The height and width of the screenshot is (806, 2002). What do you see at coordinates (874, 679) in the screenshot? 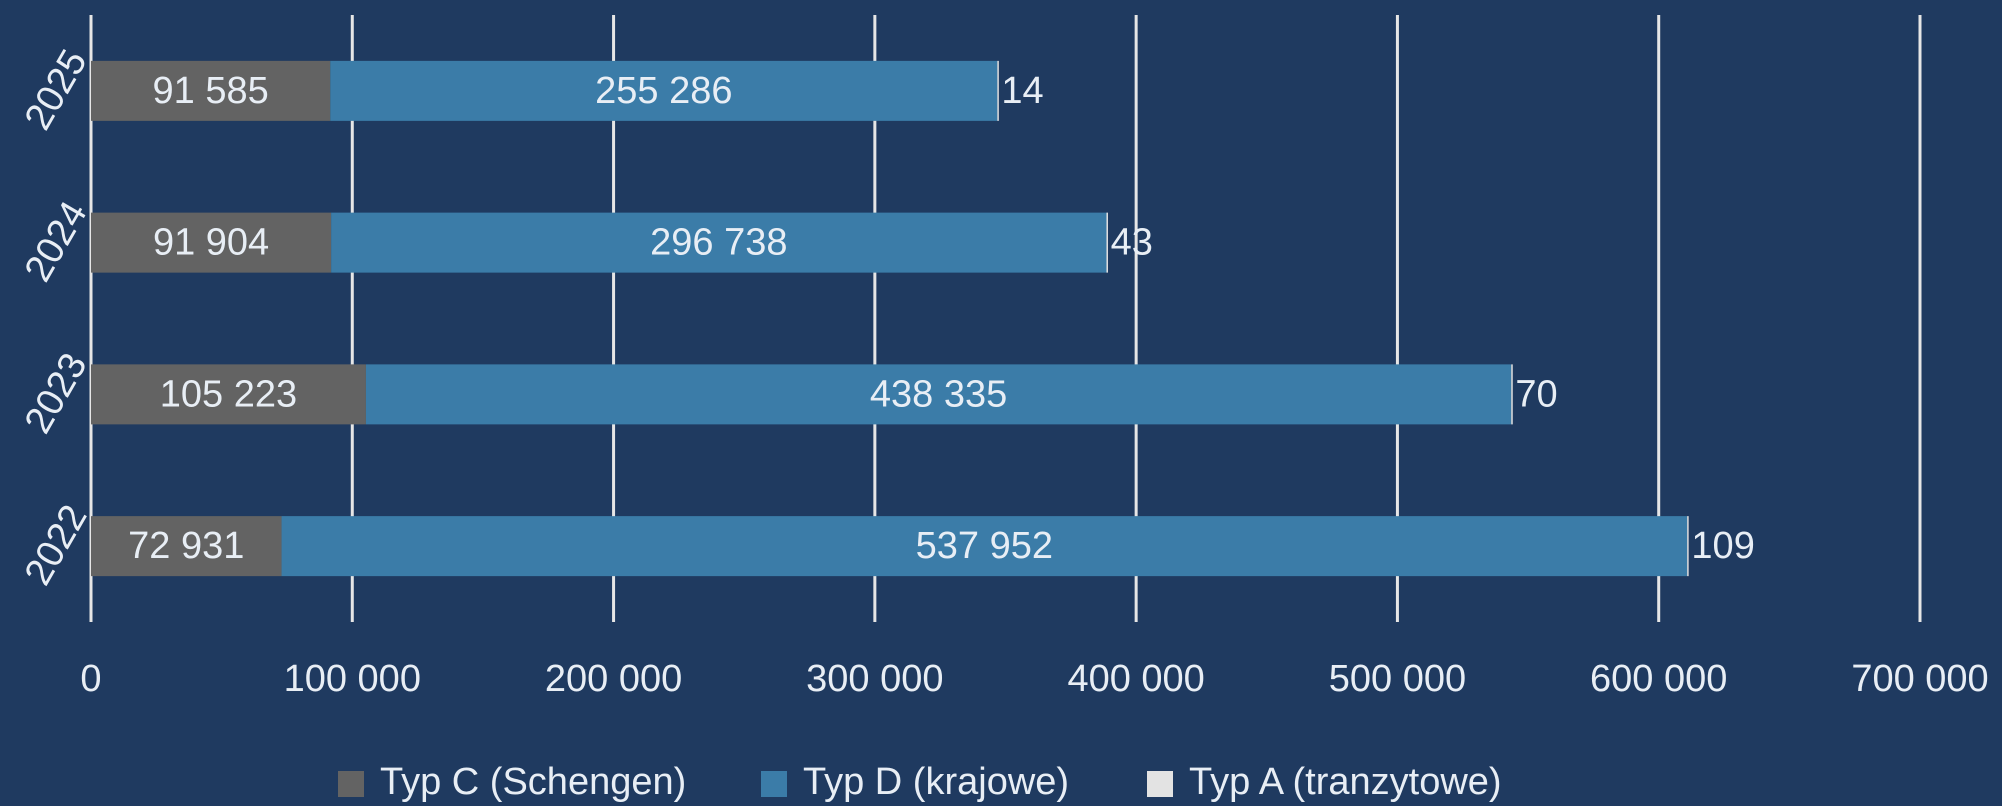
I see `x-tick-label: 300 000` at bounding box center [874, 679].